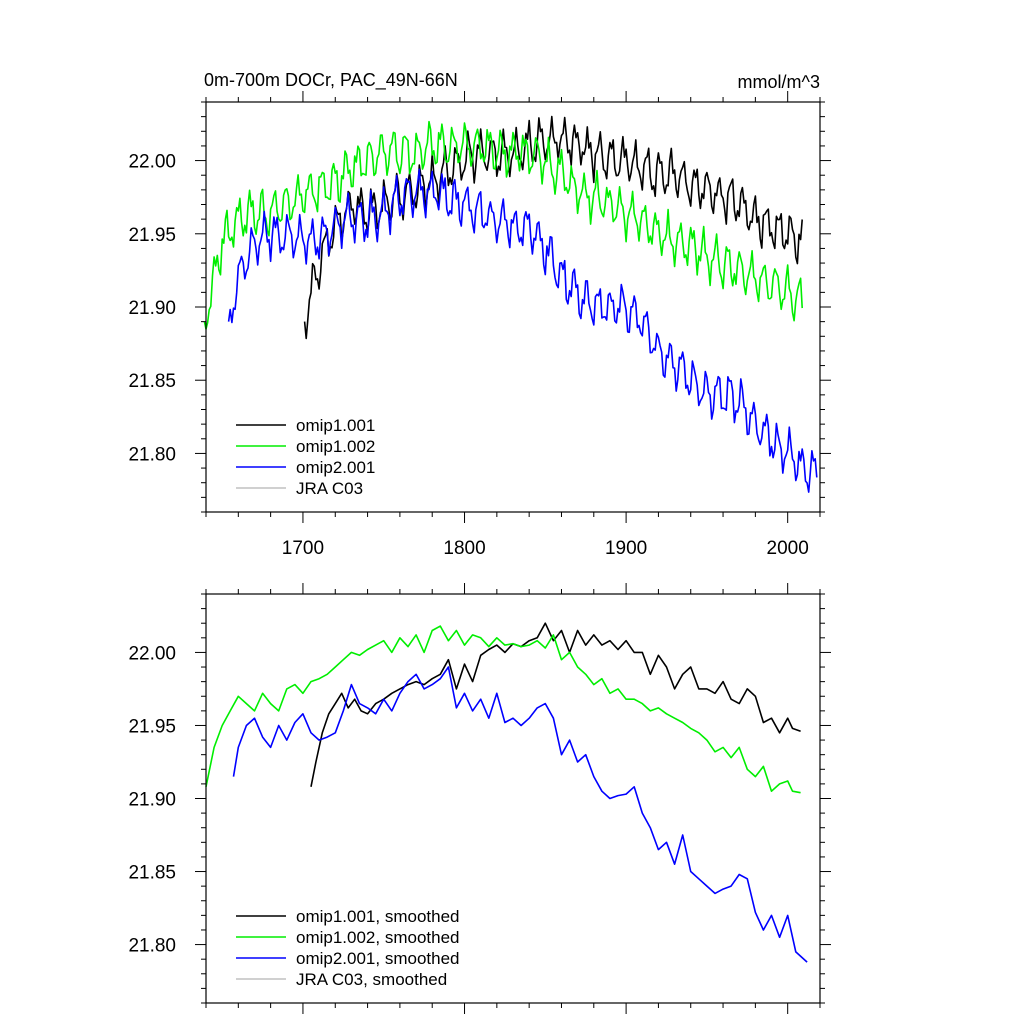 The width and height of the screenshot is (1024, 1024). What do you see at coordinates (305, 457) in the screenshot?
I see `legend: omip1.001 omip1.002 omip2.001 JRA C03` at bounding box center [305, 457].